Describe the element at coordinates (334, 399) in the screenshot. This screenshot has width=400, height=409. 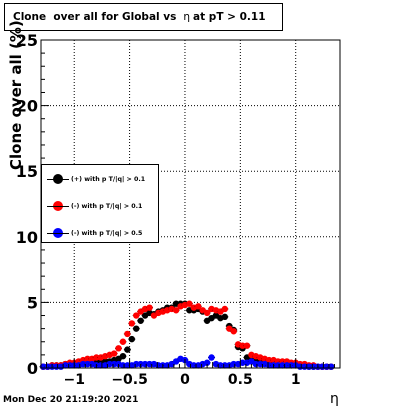
I see `x-axis-label: η` at that location.